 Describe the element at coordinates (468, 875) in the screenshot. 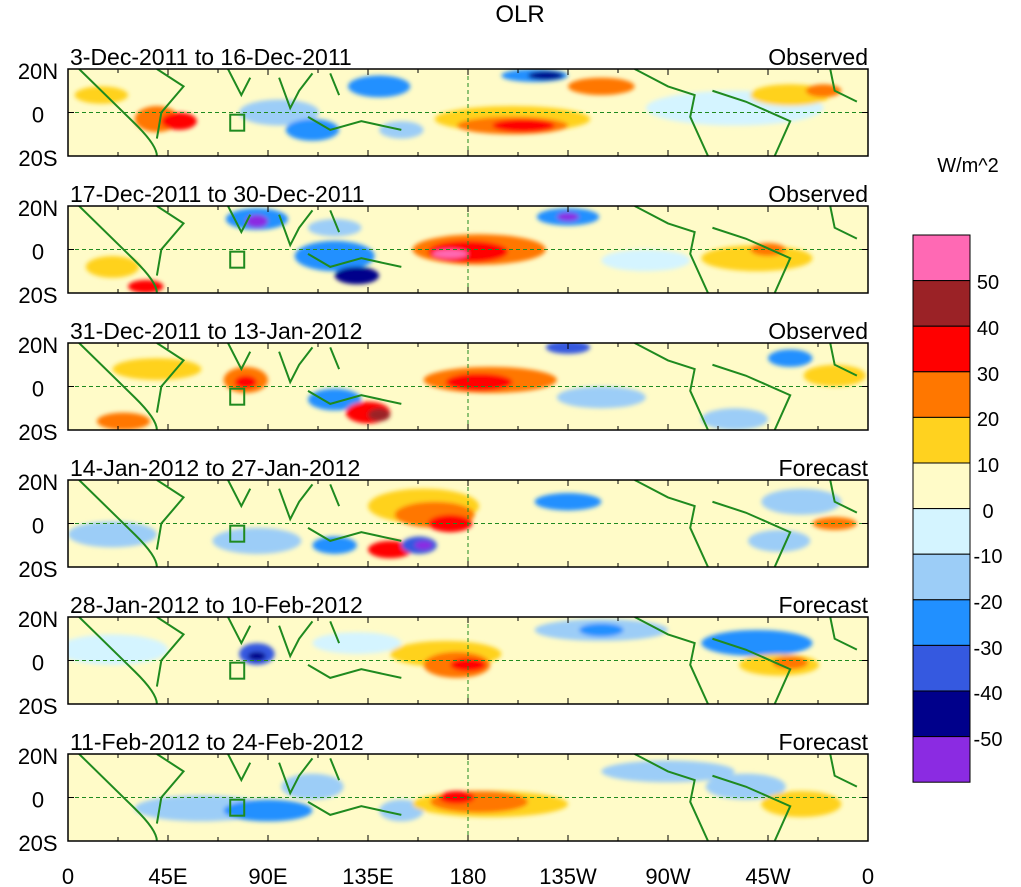

I see `longitude-axis: 0 45E 90E 135E 180 135W 90W 45W 0` at that location.